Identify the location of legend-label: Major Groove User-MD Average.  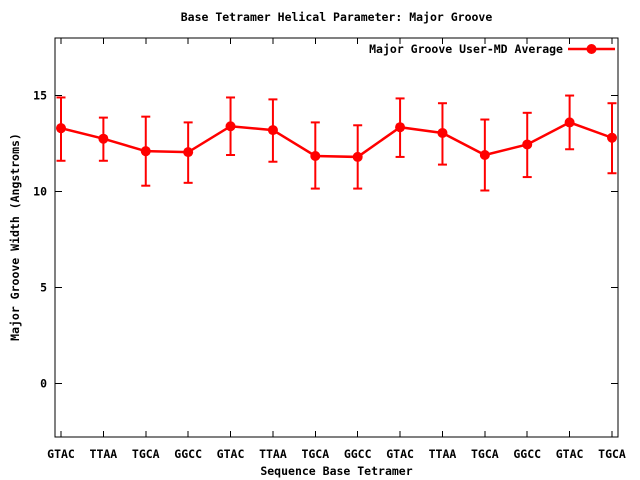
(466, 49).